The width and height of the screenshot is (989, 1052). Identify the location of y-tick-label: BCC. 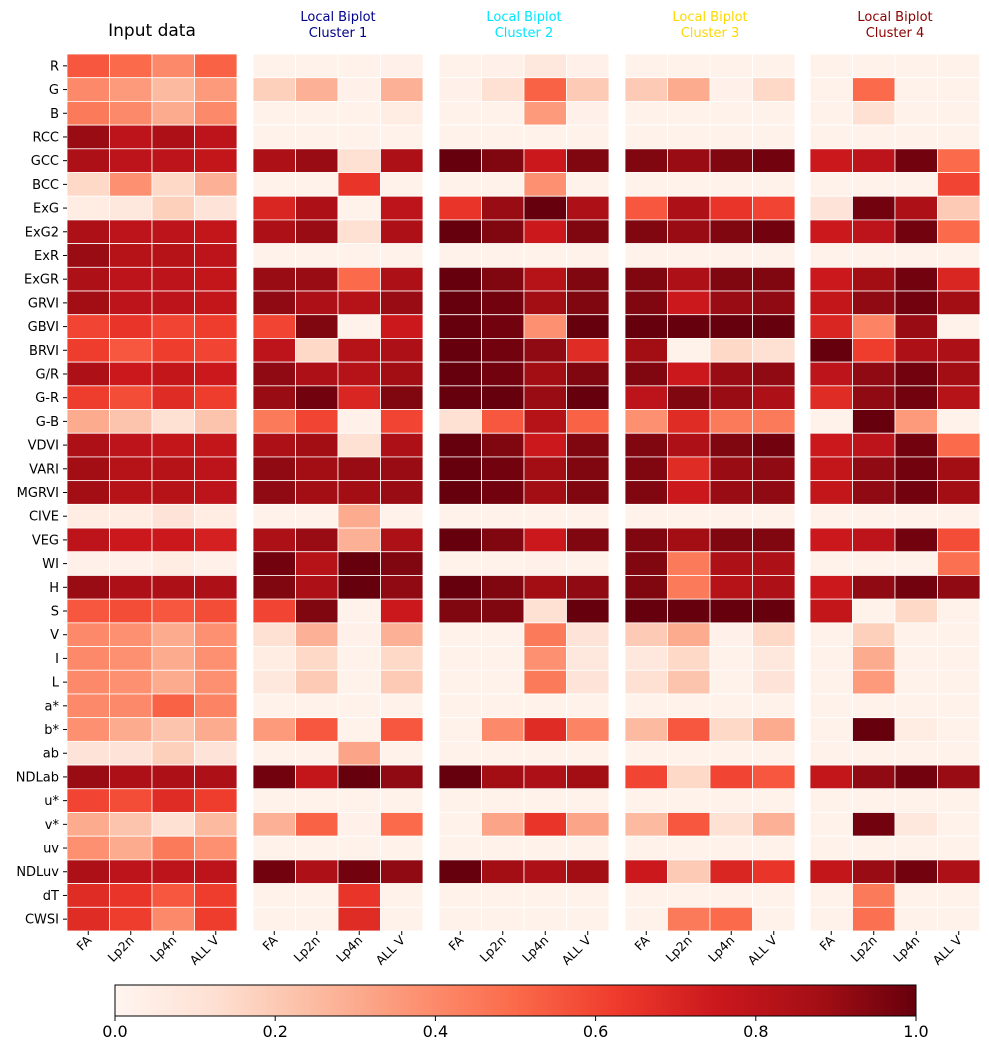
(45, 185).